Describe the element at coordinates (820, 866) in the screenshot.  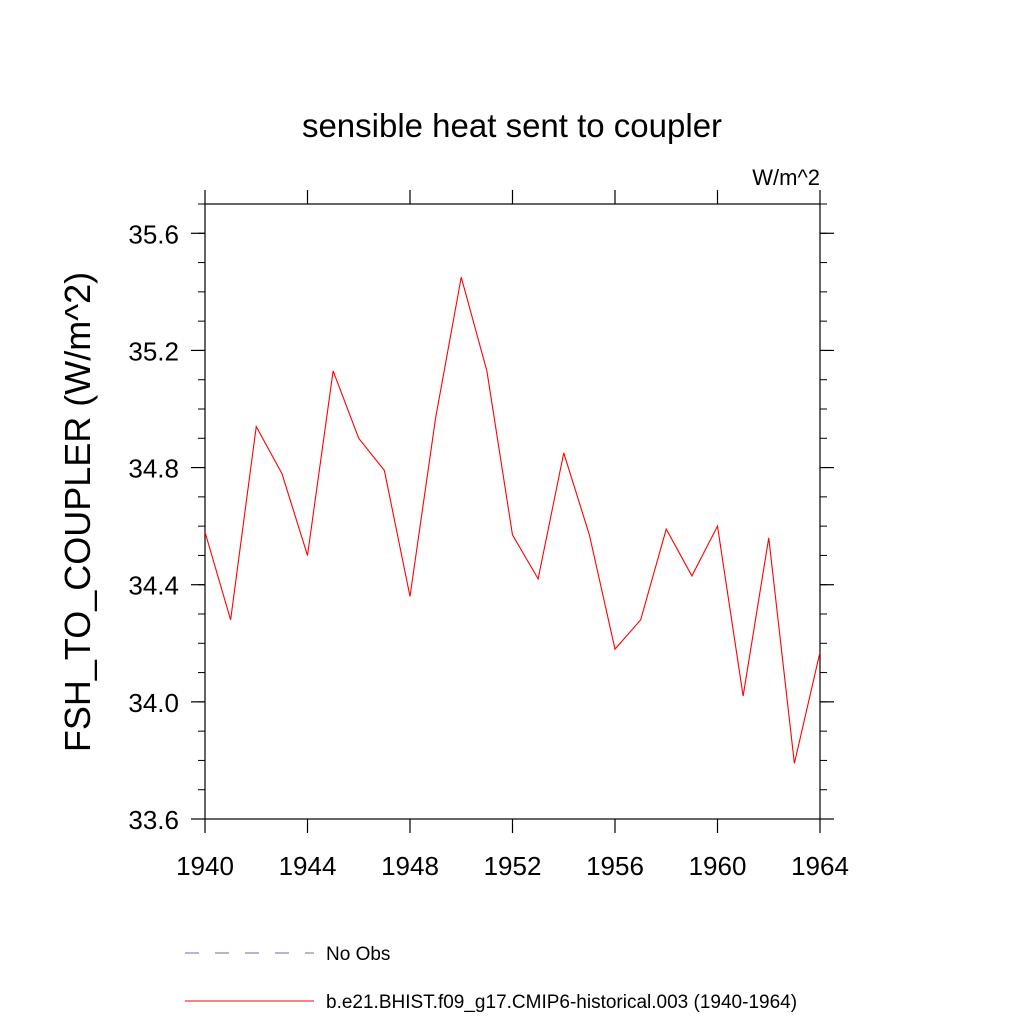
I see `x-tick-label: 1964` at that location.